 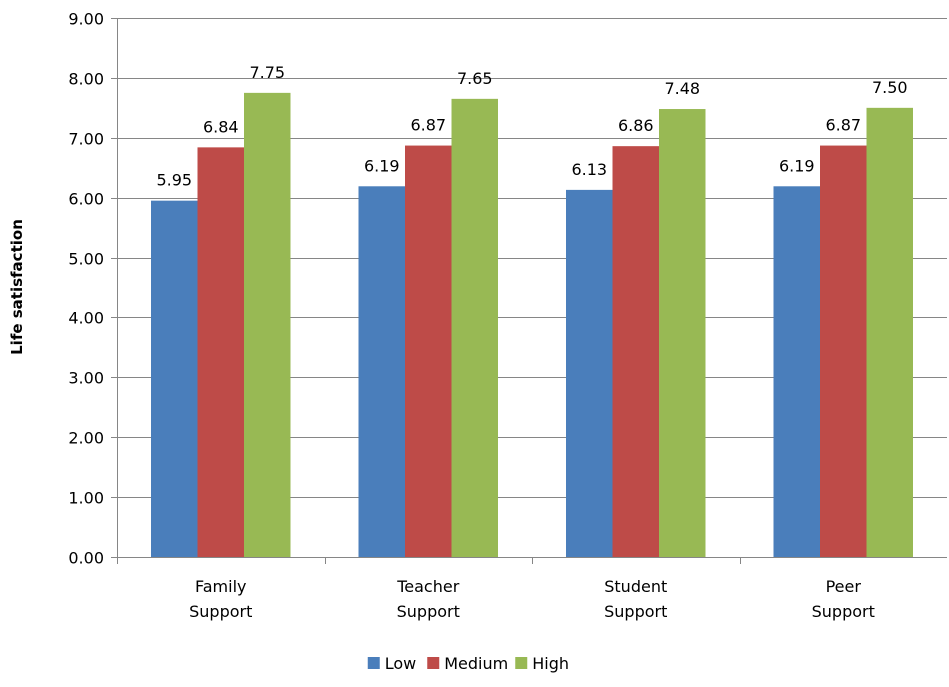 What do you see at coordinates (86, 318) in the screenshot?
I see `y-tick-label: 4.00` at bounding box center [86, 318].